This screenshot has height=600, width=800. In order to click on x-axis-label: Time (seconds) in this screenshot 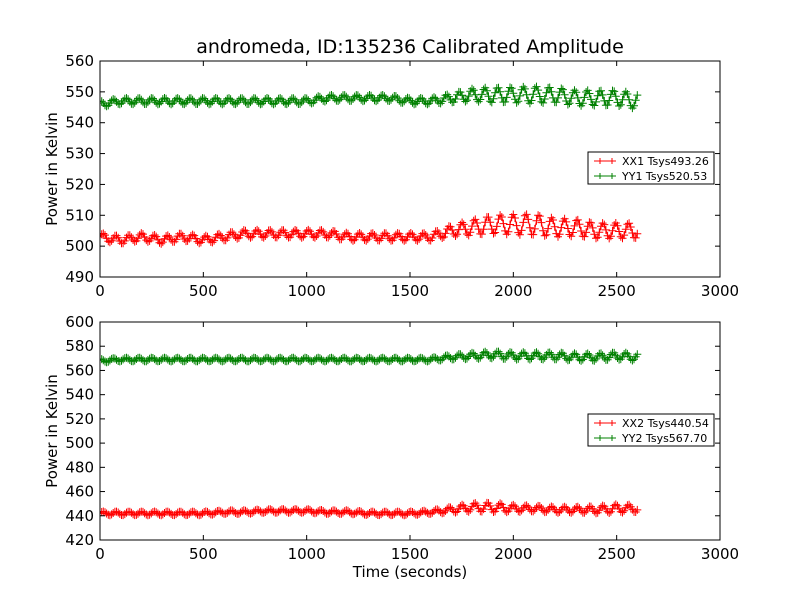, I will do `click(410, 572)`.